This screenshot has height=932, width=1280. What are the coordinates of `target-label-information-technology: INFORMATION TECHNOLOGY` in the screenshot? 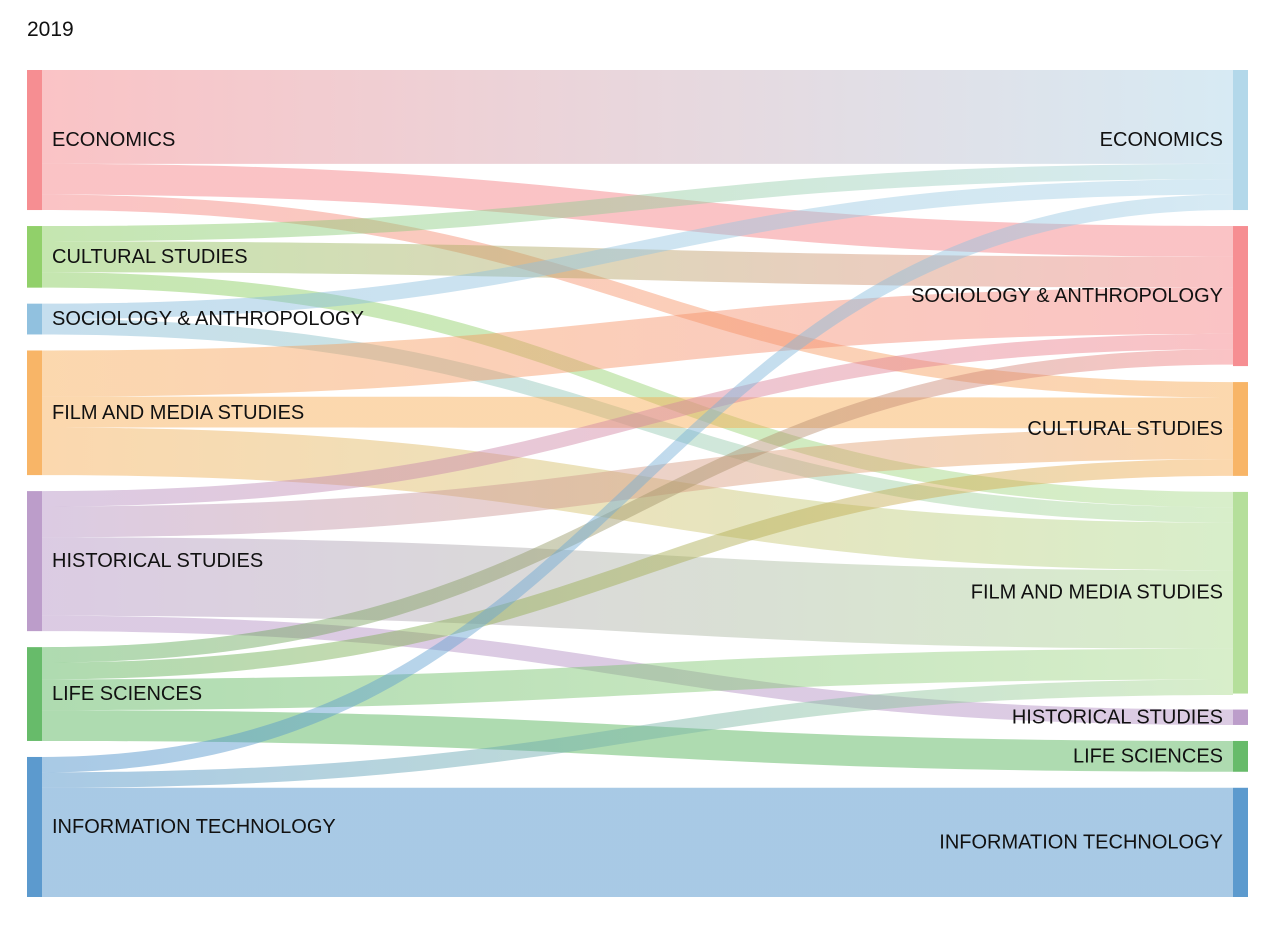 It's located at (1081, 842).